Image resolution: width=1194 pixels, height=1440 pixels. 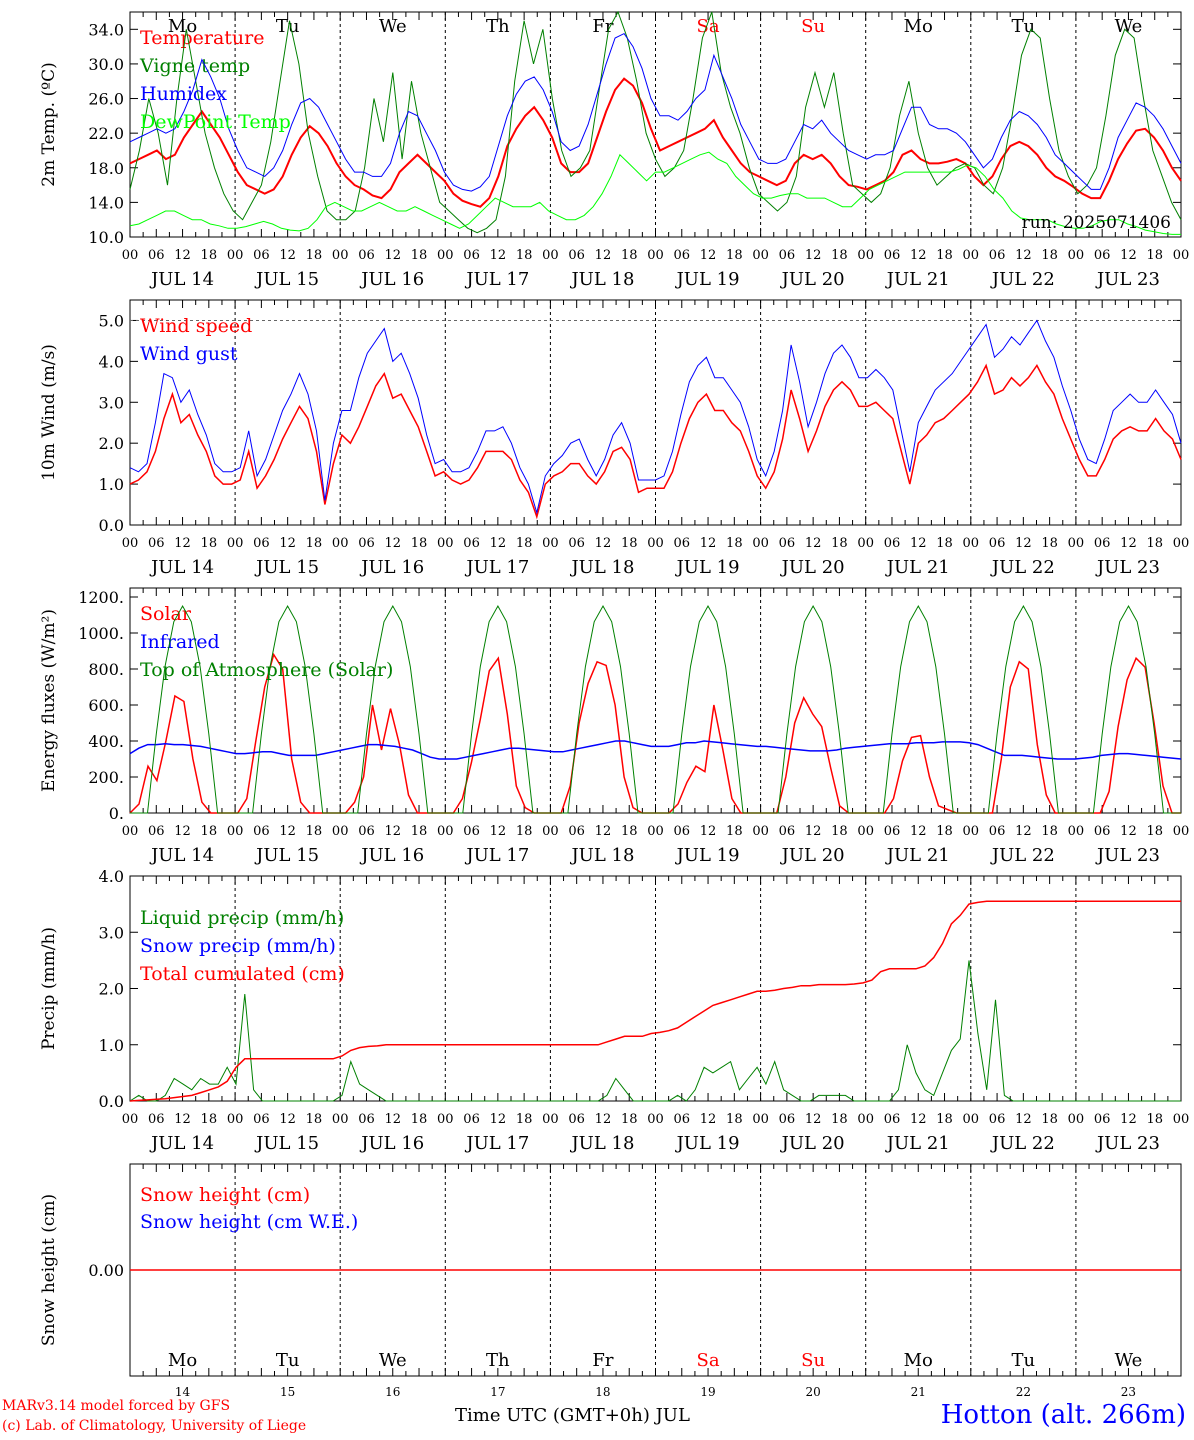 I want to click on x-axis-label: Time UTC (GMT+0h) JUL, so click(x=572, y=1415).